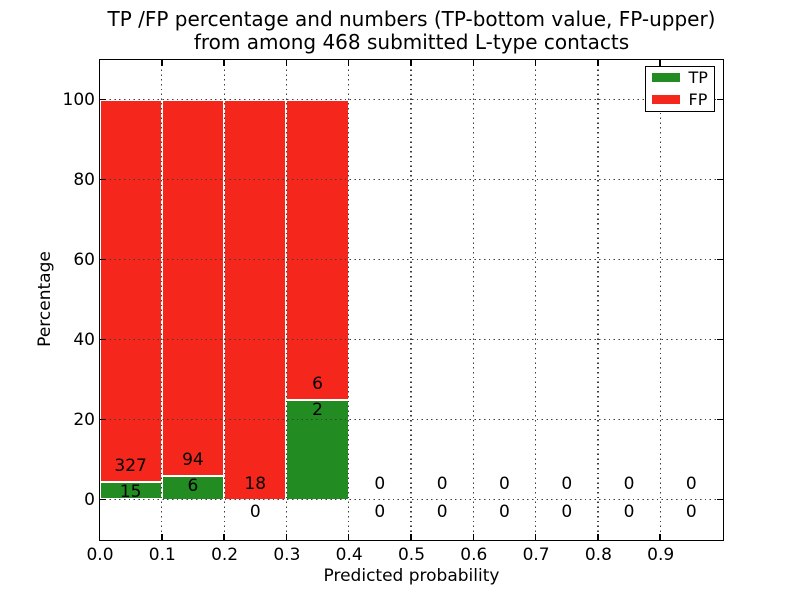 The width and height of the screenshot is (800, 600). I want to click on fp-count-label: 18, so click(255, 483).